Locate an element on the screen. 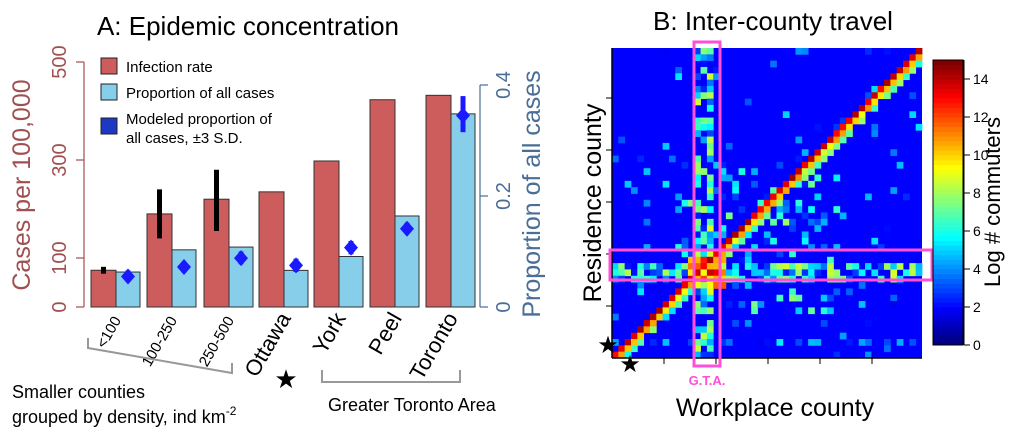 This screenshot has width=1013, height=438. colorbar-ticks: 0 2 4 6 8 10 12 14 is located at coordinates (976, 212).